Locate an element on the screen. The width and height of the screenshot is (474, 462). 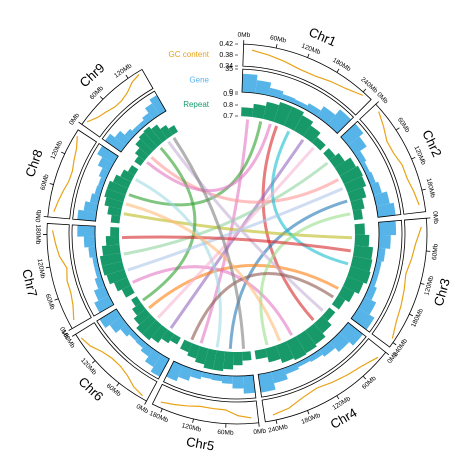
chromosome-label: Chr8 is located at coordinates (33, 163).